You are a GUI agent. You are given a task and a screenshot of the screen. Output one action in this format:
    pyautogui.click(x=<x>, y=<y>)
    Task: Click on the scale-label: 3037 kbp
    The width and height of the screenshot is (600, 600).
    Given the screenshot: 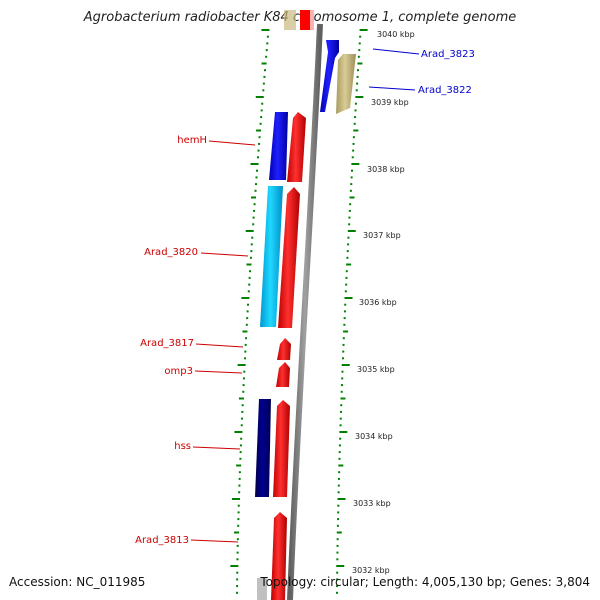 What is the action you would take?
    pyautogui.click(x=382, y=235)
    